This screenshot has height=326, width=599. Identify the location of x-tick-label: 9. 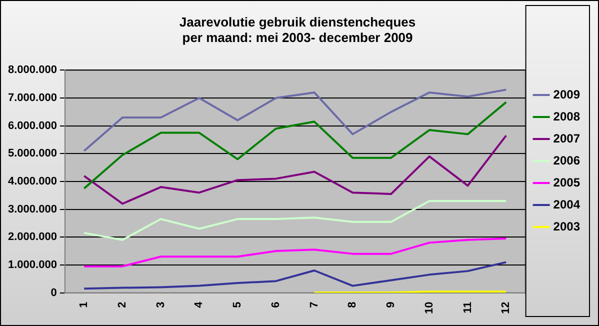
(391, 305).